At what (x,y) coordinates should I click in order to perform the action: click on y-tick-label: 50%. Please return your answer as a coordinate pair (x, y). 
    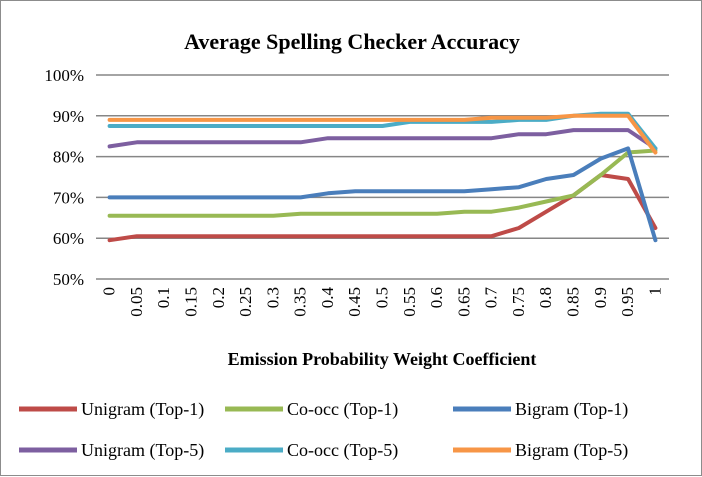
    Looking at the image, I should click on (68, 279).